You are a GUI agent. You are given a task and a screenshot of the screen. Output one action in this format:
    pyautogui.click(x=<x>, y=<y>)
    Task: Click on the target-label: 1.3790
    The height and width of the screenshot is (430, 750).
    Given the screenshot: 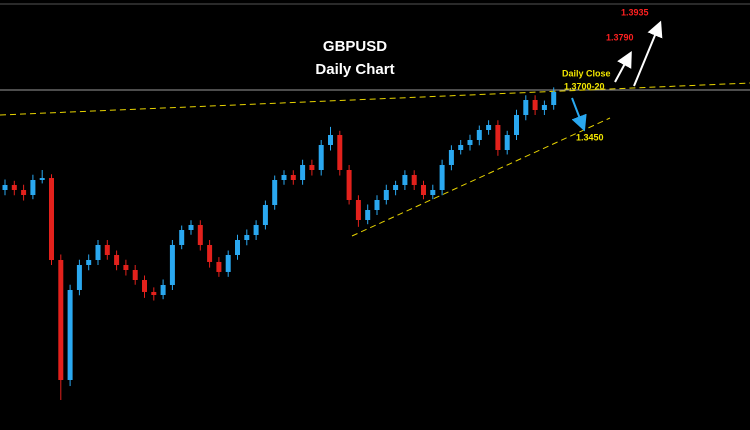 What is the action you would take?
    pyautogui.click(x=620, y=37)
    